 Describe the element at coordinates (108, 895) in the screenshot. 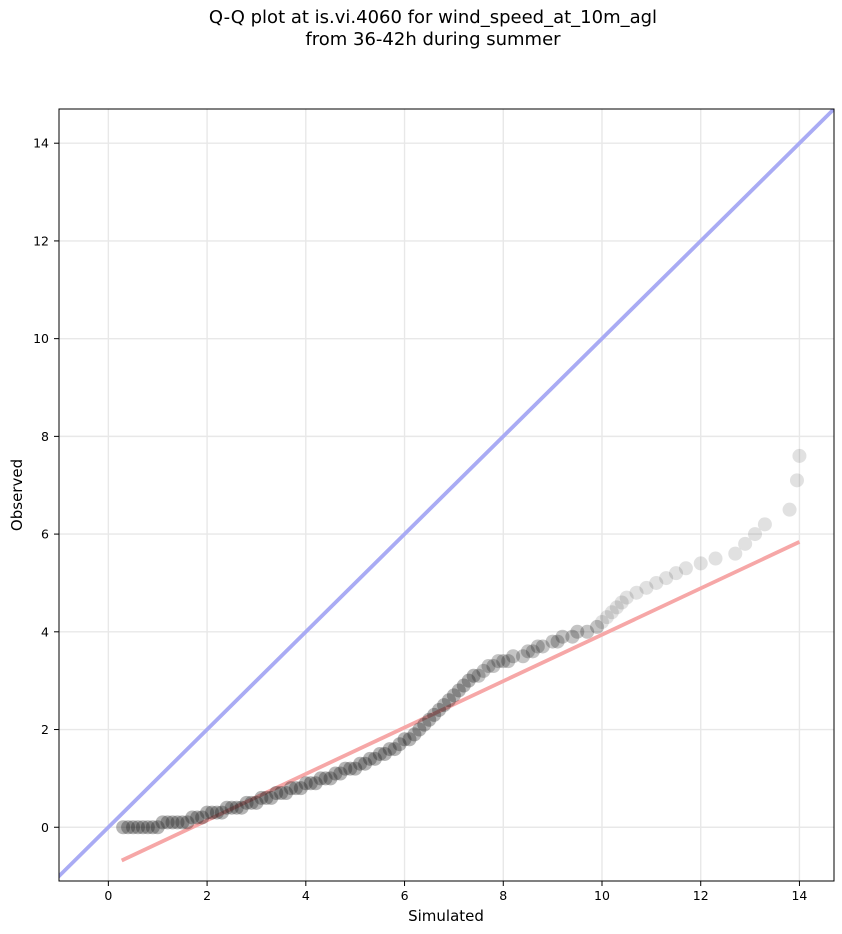

I see `x-tick-label: 0` at that location.